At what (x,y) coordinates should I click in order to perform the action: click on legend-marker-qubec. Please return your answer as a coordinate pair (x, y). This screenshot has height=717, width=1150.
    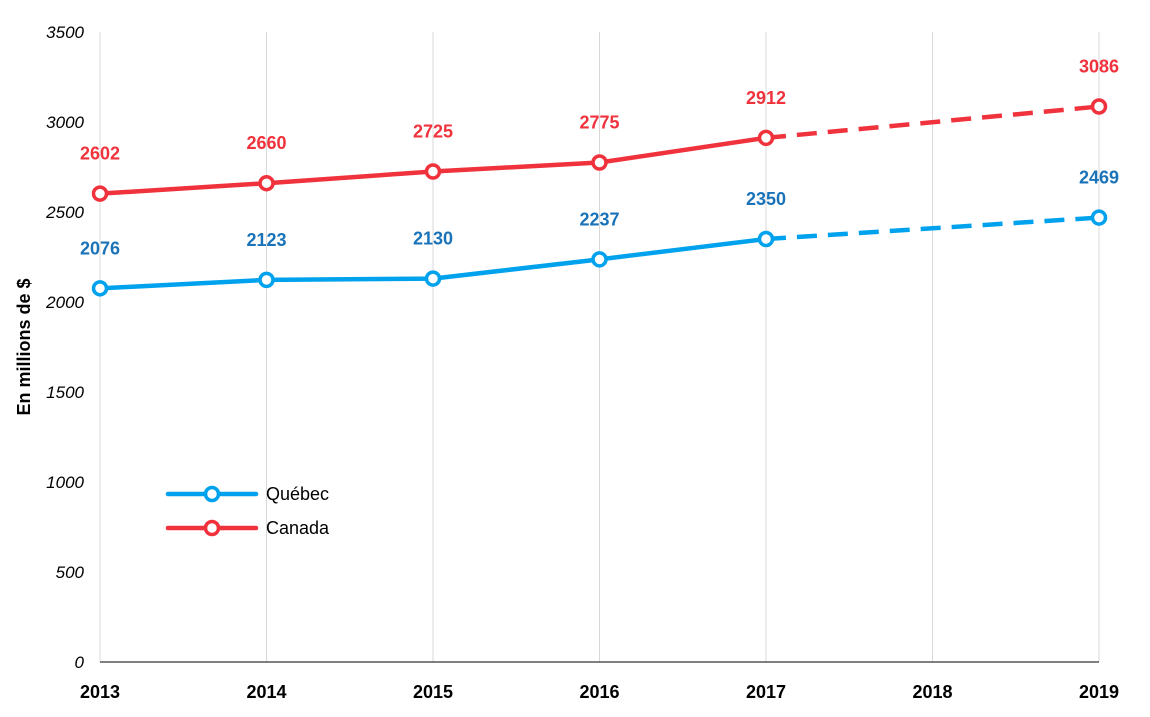
    Looking at the image, I should click on (212, 494).